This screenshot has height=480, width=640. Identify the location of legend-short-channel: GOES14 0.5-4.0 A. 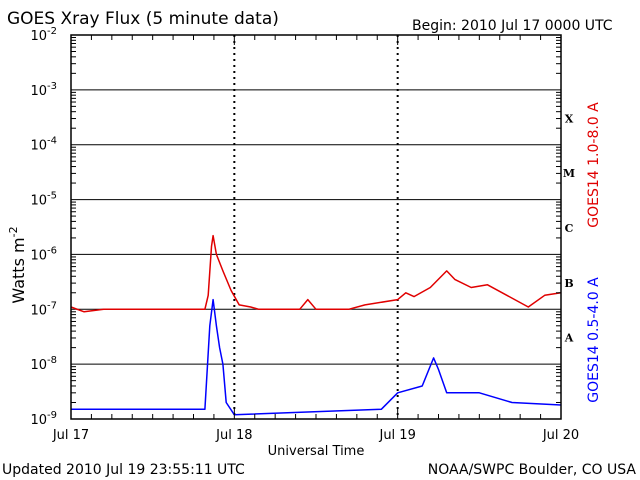
(594, 340).